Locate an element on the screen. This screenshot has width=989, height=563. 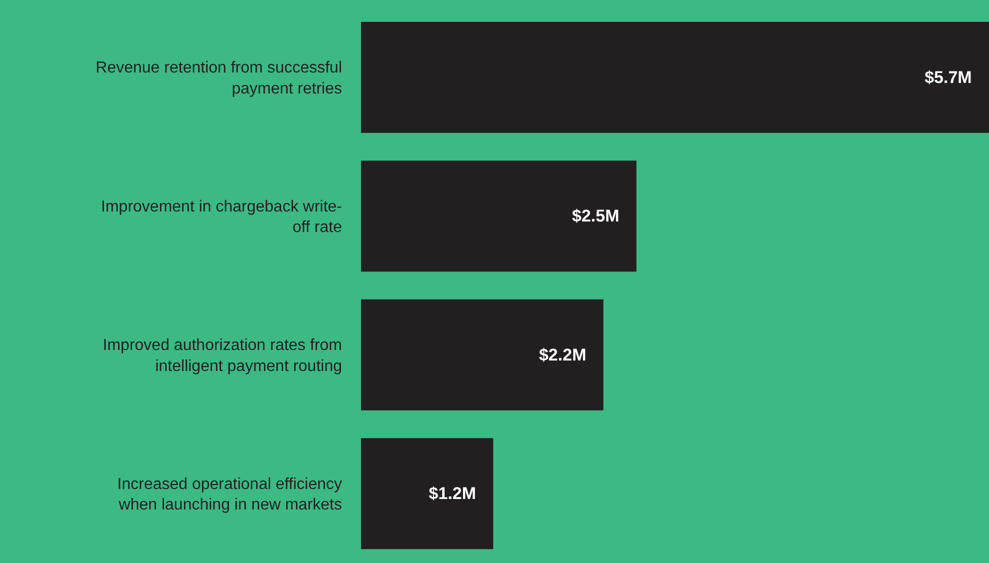
data-label: $2.5M is located at coordinates (596, 216).